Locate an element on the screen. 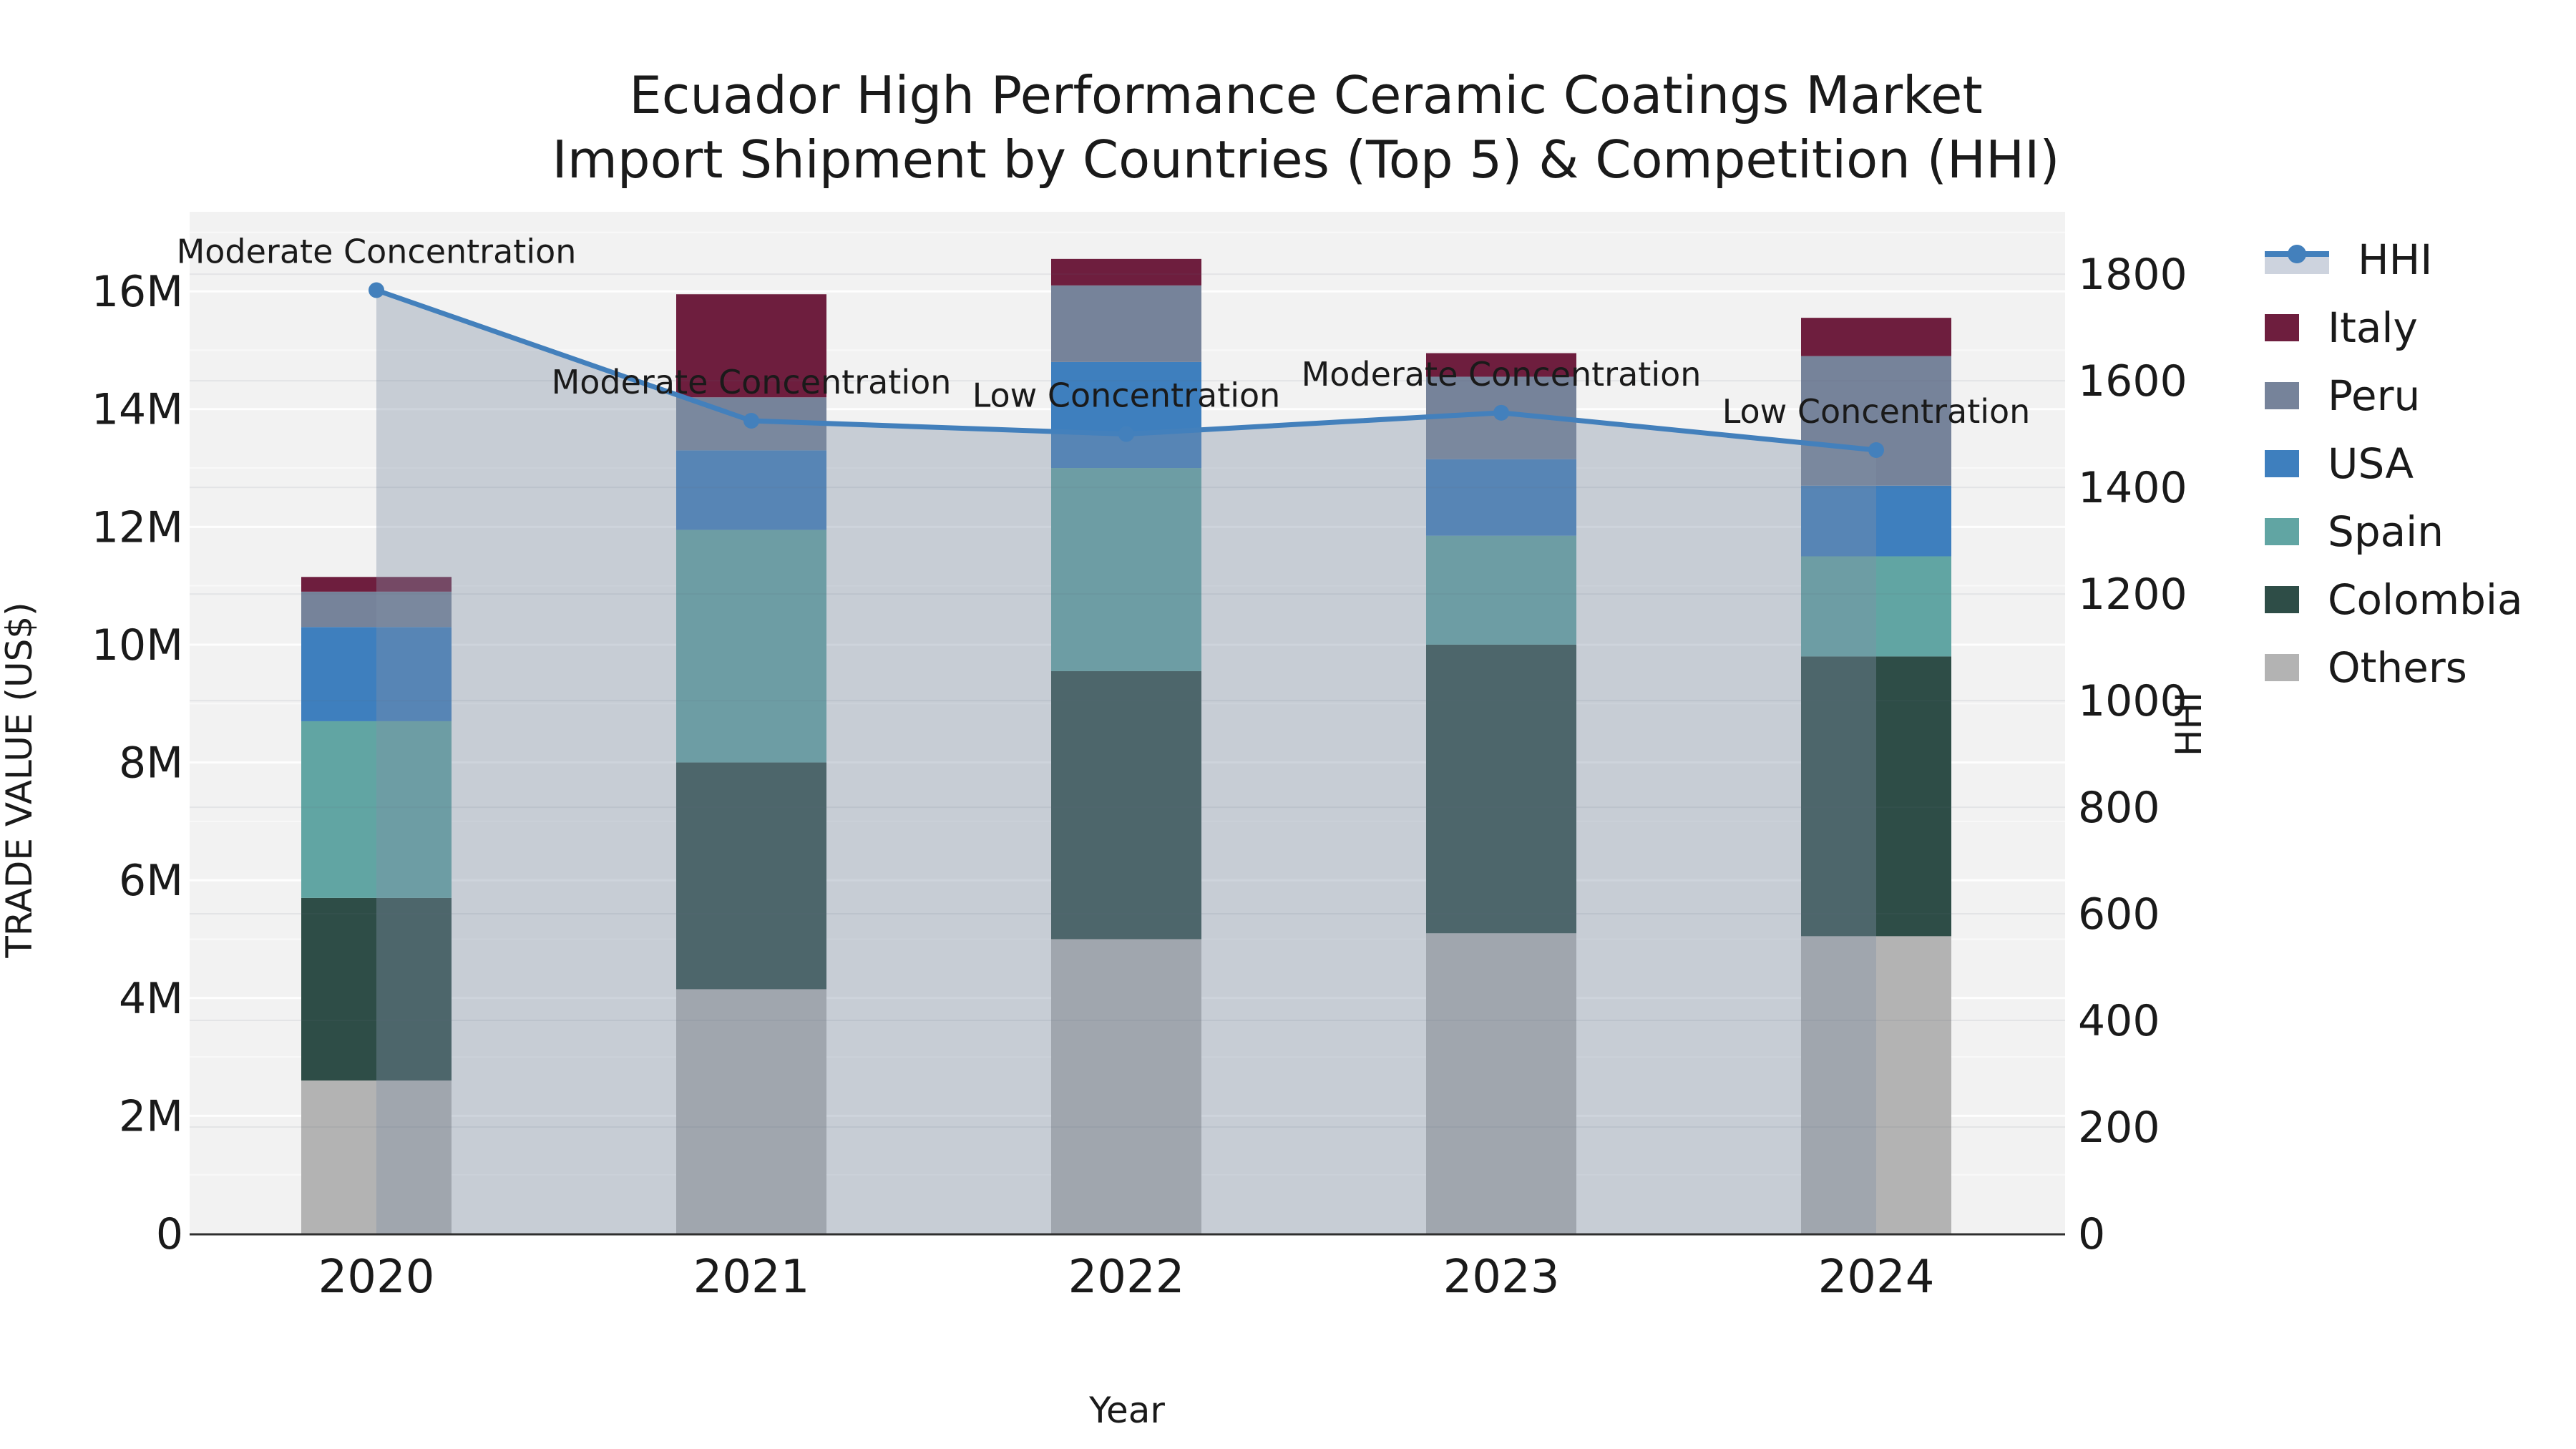  annotation-2022: Low Concentration is located at coordinates (1126, 395).